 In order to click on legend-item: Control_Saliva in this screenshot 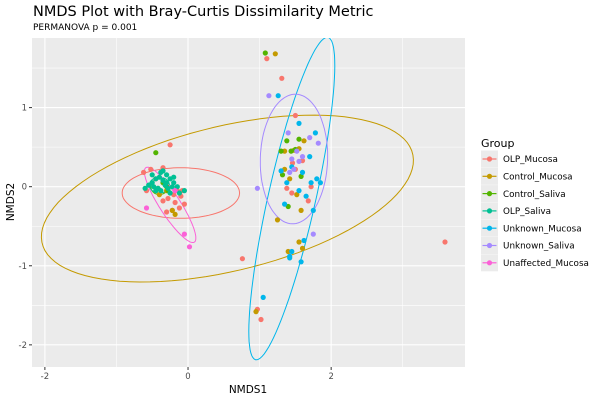, I will do `click(523, 194)`.